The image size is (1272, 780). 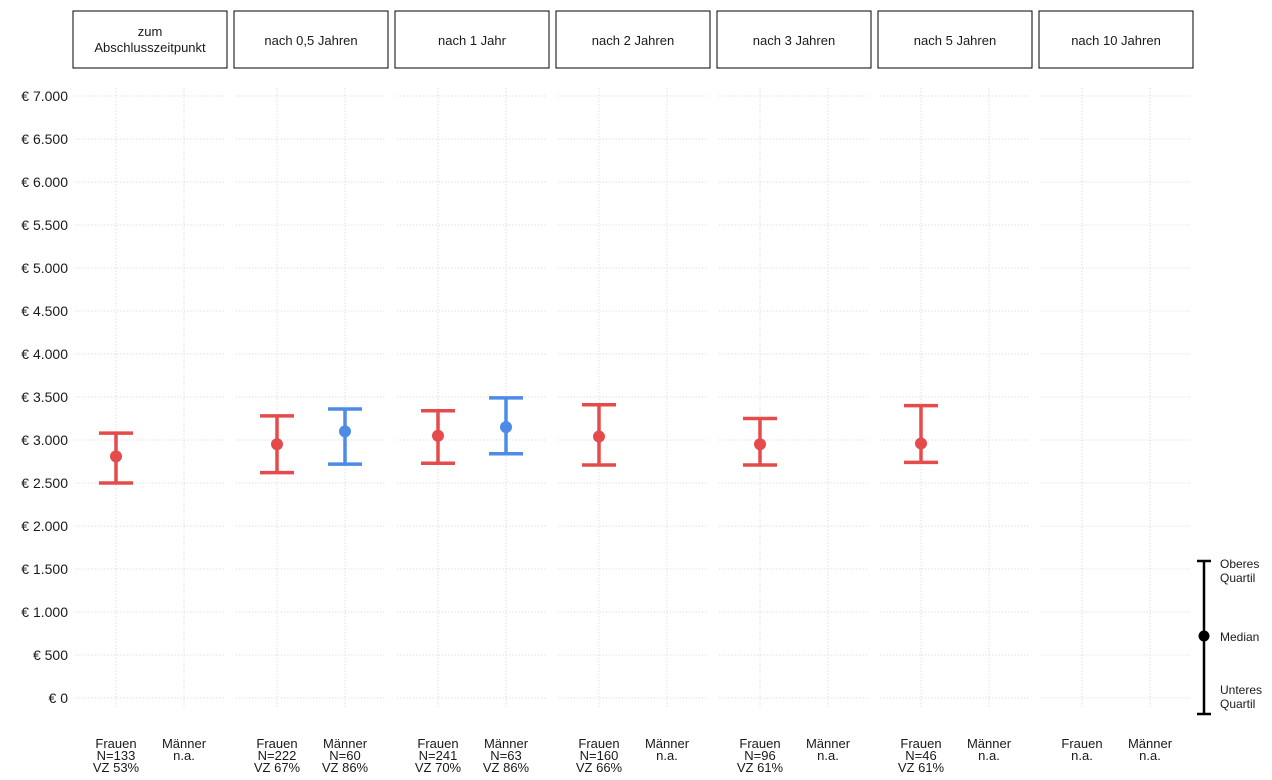 I want to click on x-group-label: Frauen N=46 VZ 61%, so click(x=921, y=755).